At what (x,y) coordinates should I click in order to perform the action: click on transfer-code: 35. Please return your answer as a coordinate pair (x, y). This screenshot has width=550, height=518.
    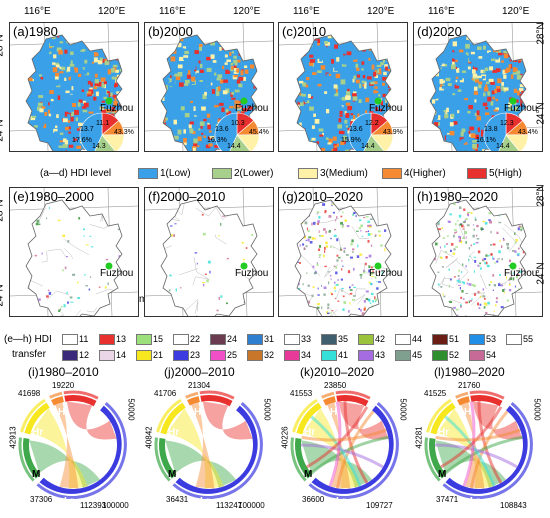
    Looking at the image, I should click on (343, 339).